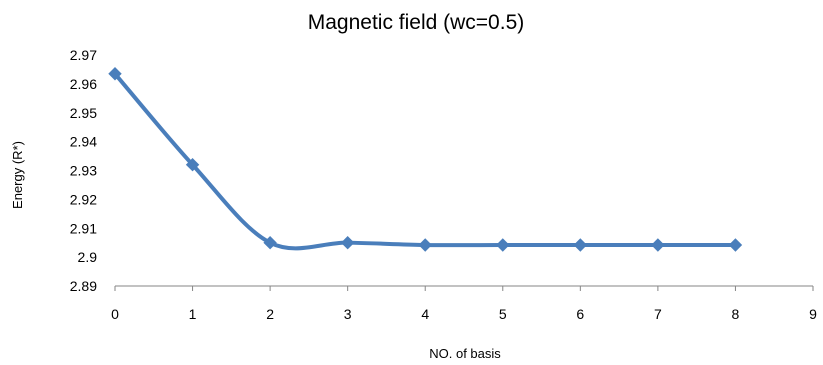 The image size is (823, 365). Describe the element at coordinates (17, 175) in the screenshot. I see `y-axis-label: Energy (R*)` at that location.